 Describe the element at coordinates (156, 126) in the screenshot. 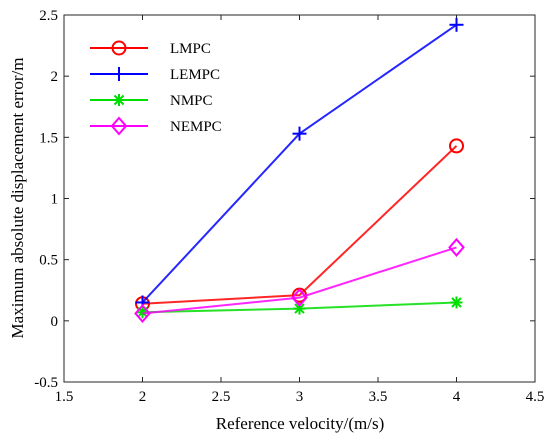

I see `legend-item-nempc: NEMPC` at that location.